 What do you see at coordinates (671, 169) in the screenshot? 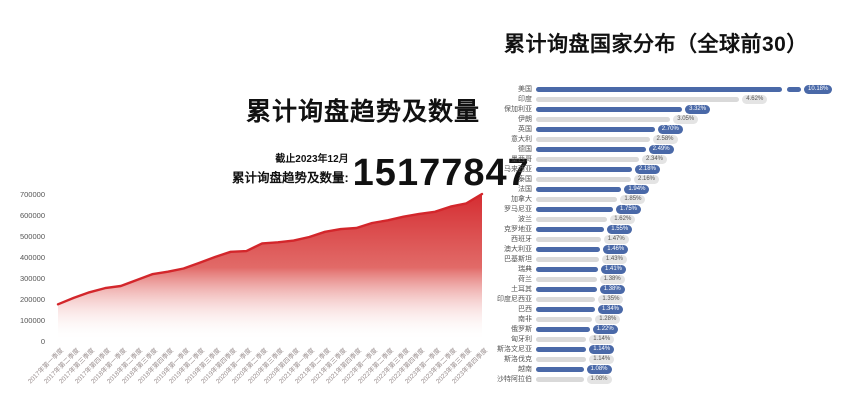
I see `country-bar-row: 马来西亚 2.18%` at bounding box center [671, 169].